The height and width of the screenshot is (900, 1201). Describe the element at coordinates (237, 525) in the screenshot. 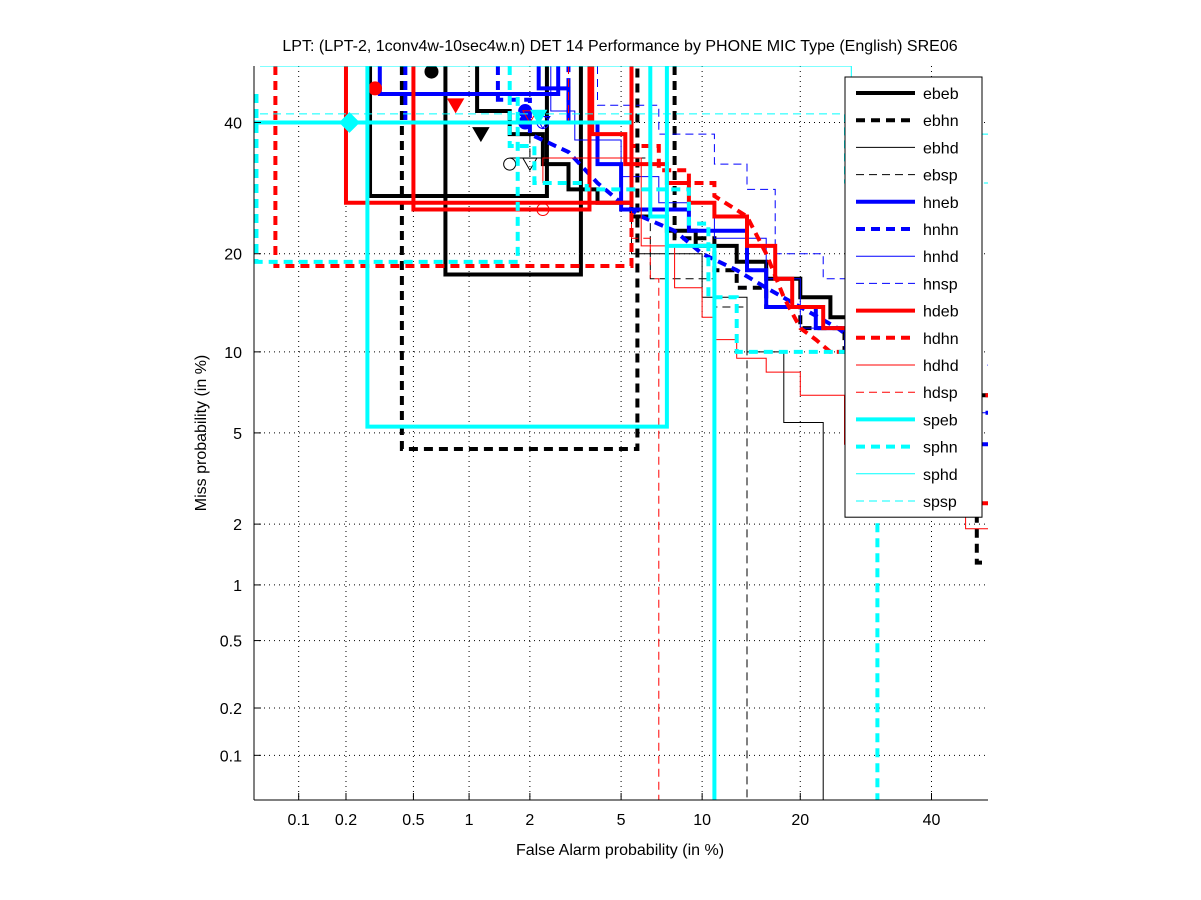

I see `y-tick-label: 2` at that location.